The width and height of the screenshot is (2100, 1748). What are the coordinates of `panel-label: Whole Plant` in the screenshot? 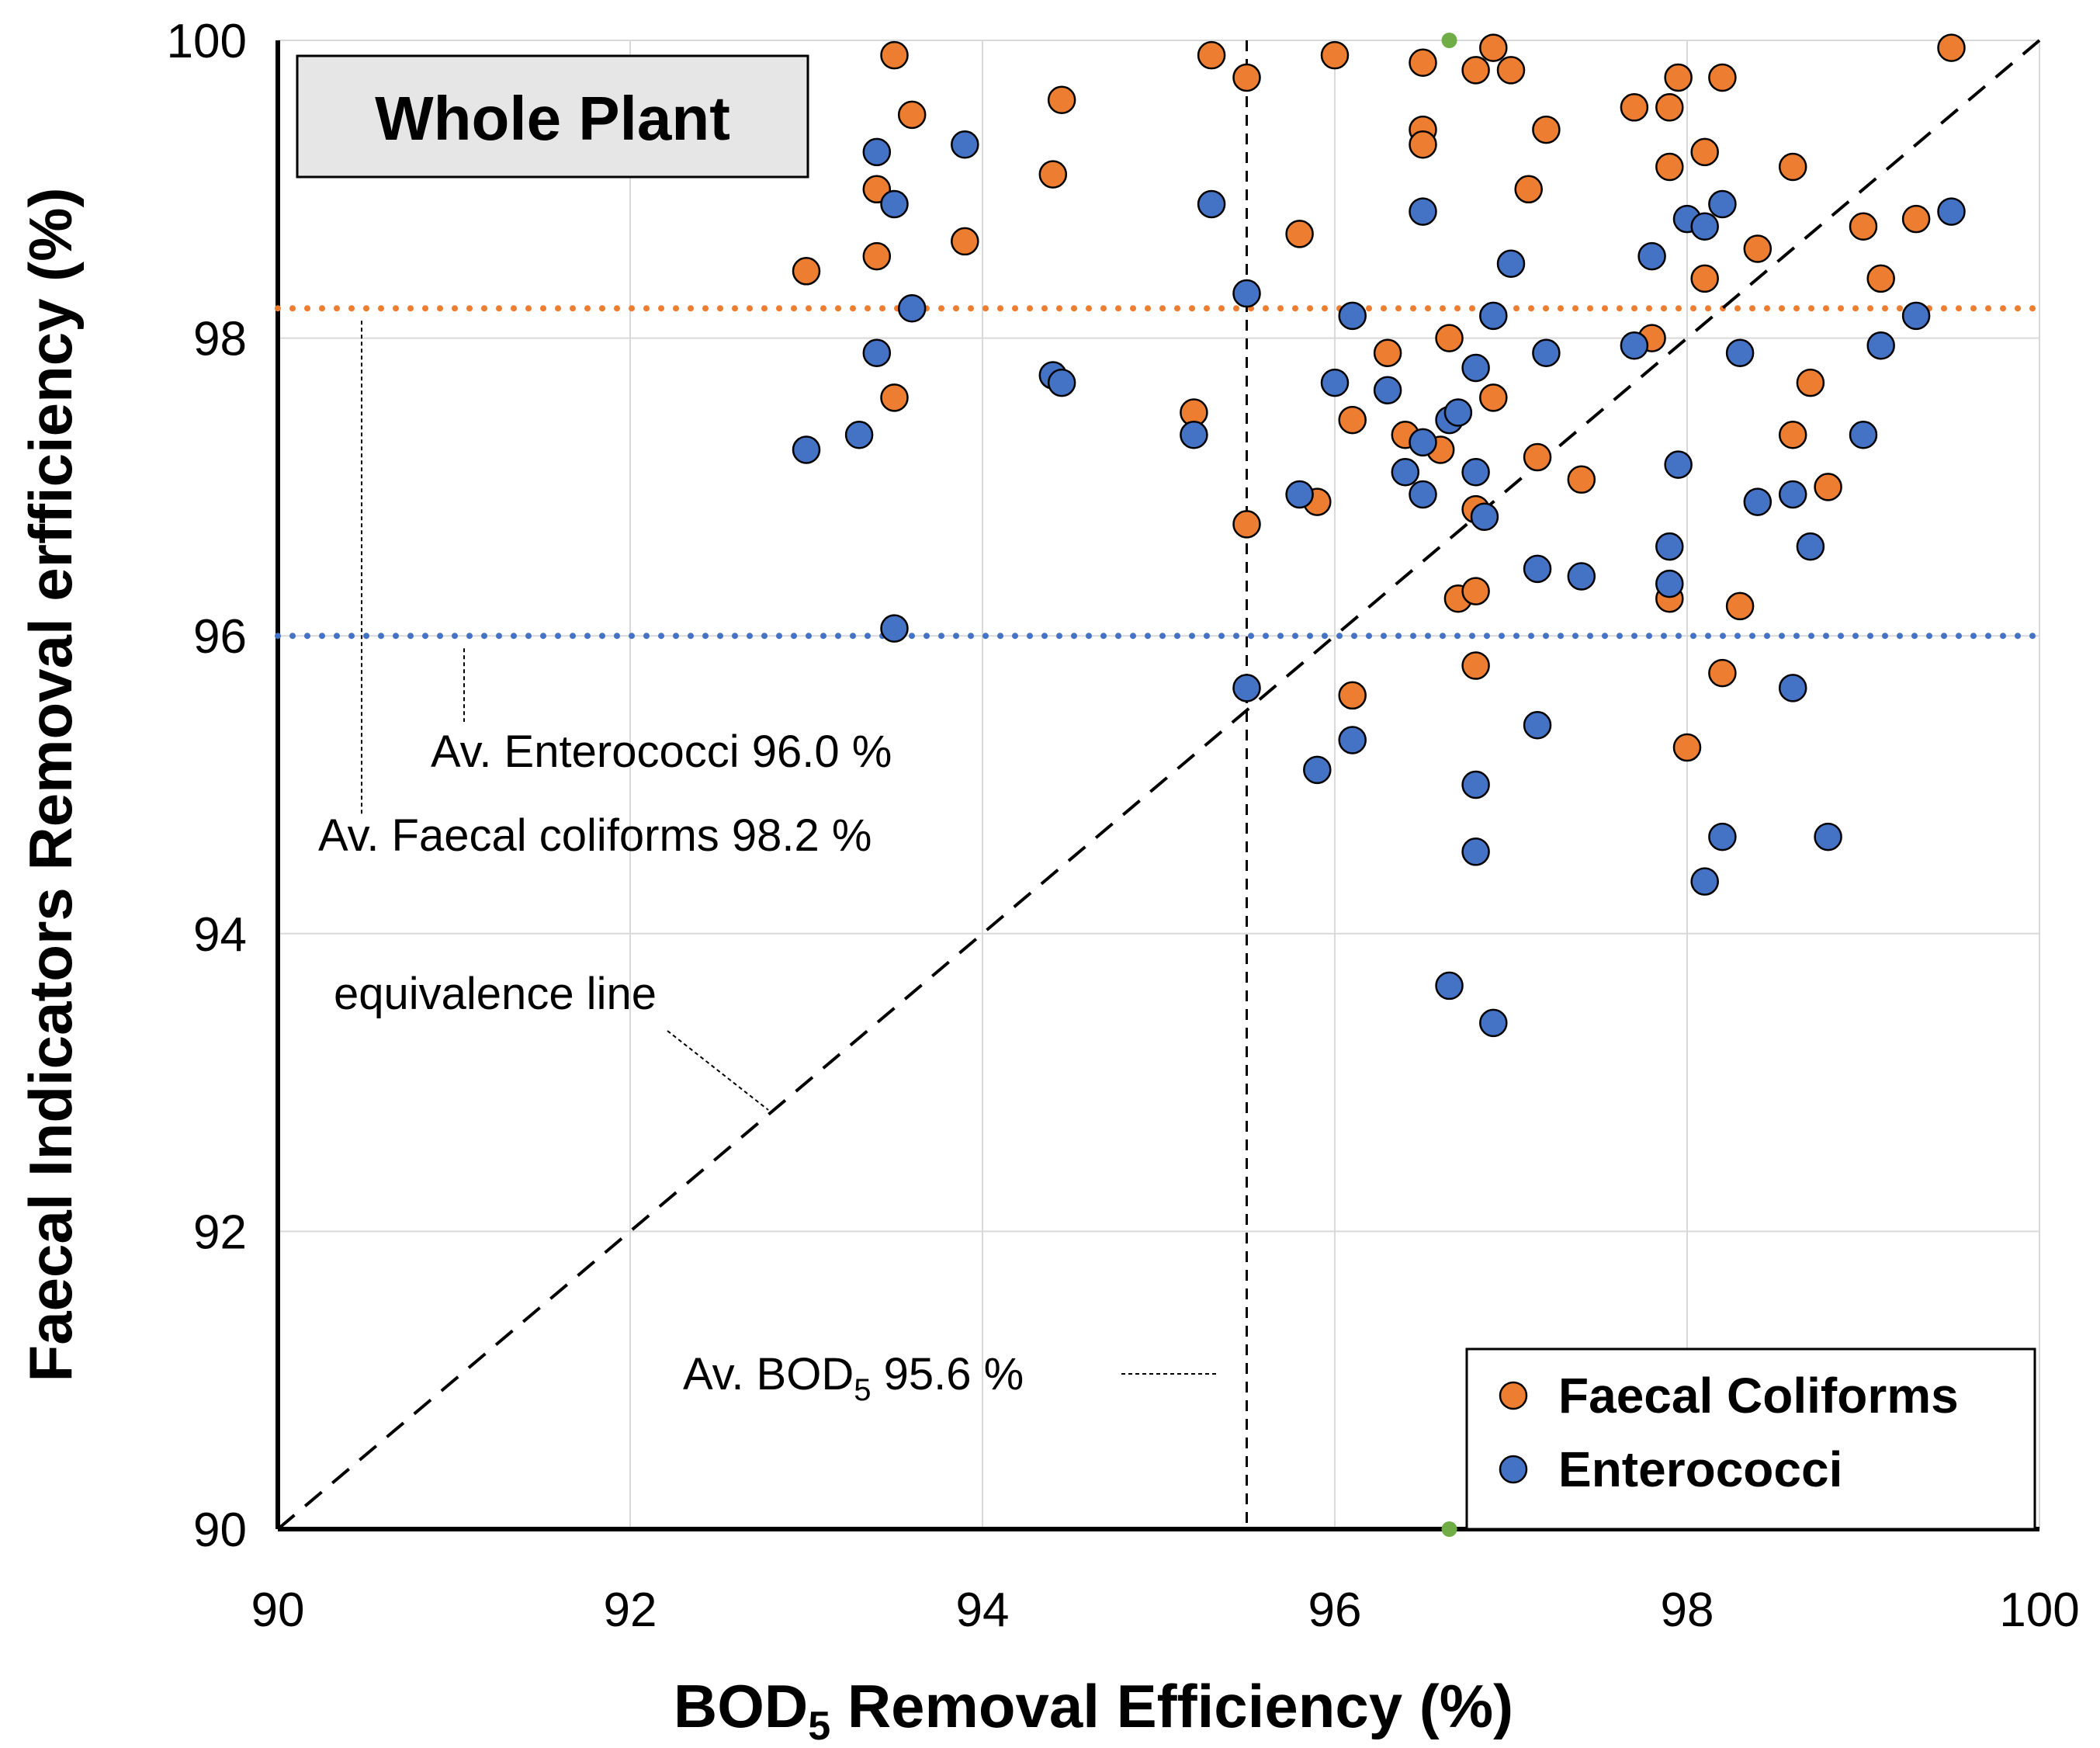 It's located at (552, 119).